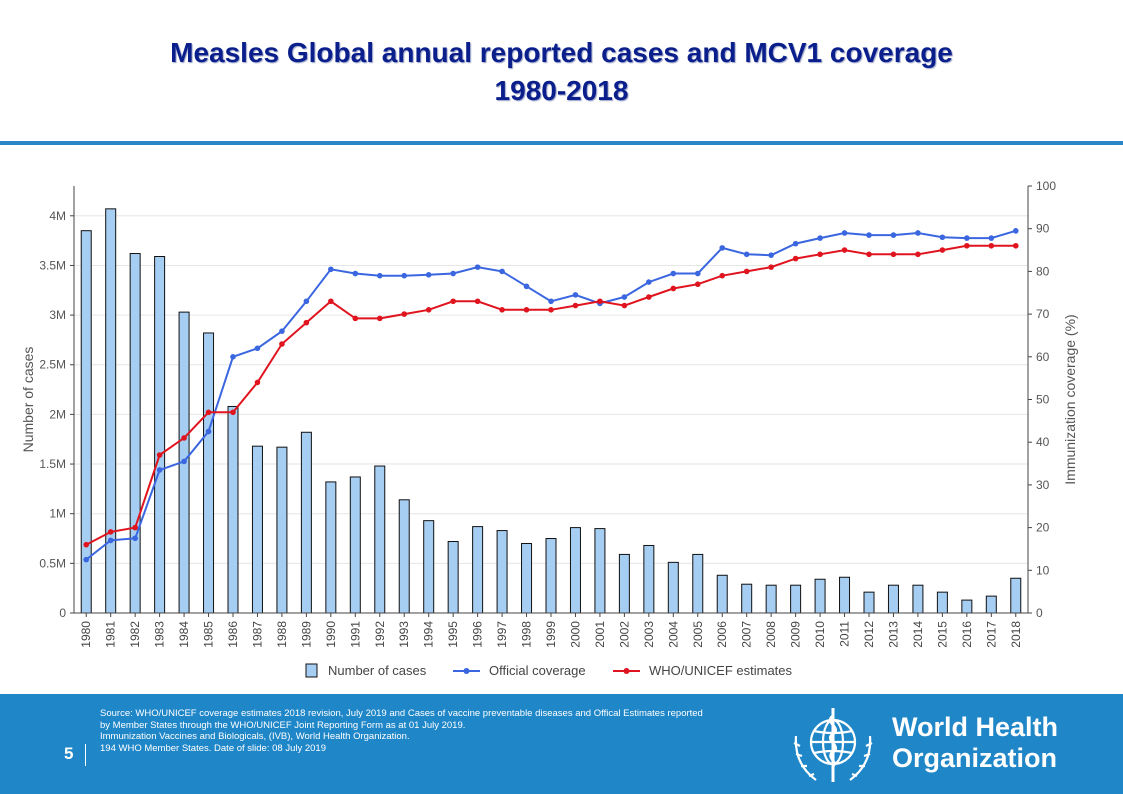  Describe the element at coordinates (967, 634) in the screenshot. I see `x-tick-label: 2016` at that location.